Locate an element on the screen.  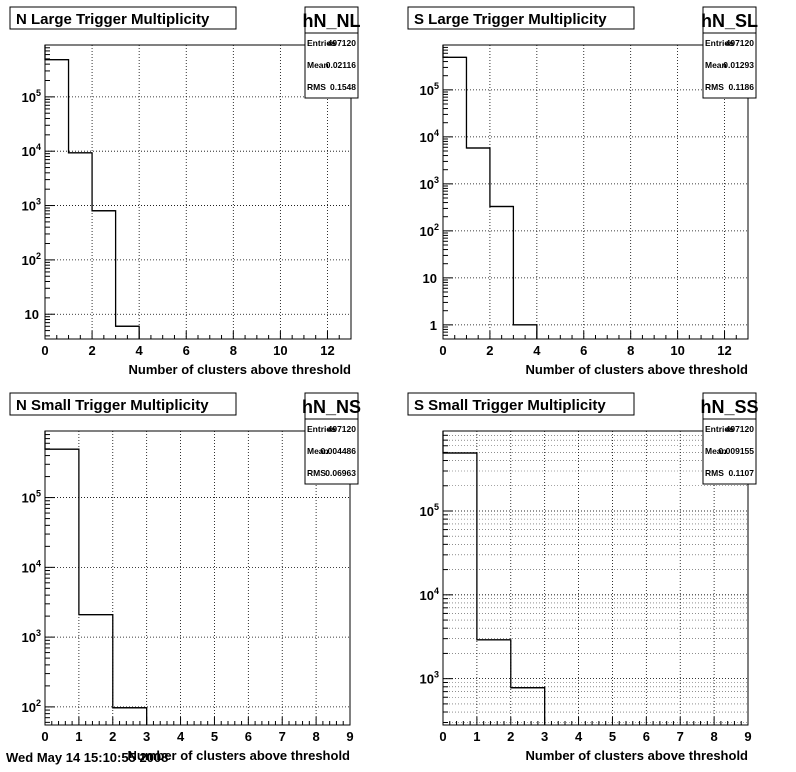
stats-value: 0.01293 is located at coordinates (738, 65).